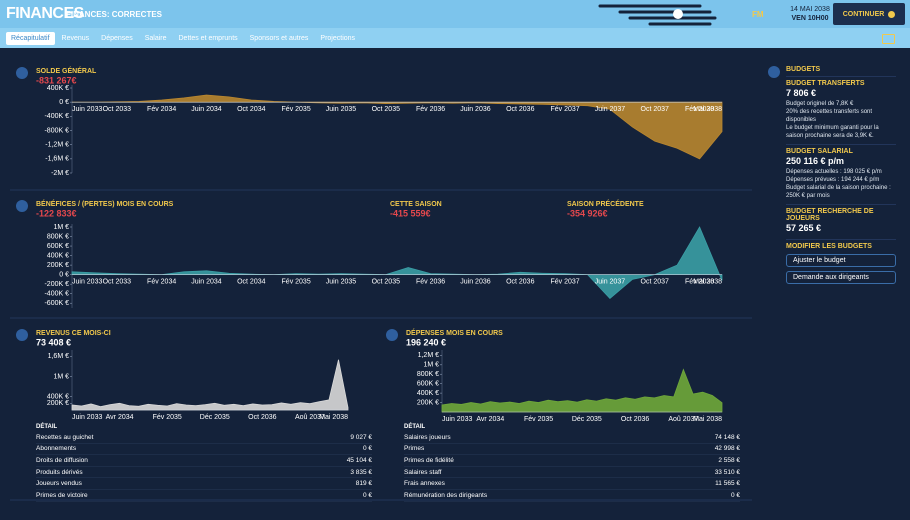  What do you see at coordinates (572, 473) in the screenshot?
I see `detail-row: Salaires staff 33 510 €` at bounding box center [572, 473].